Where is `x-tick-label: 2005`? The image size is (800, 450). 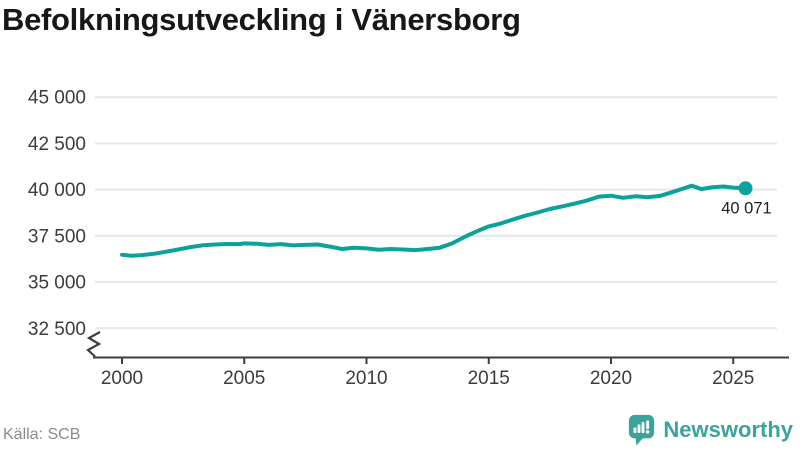
x-tick-label: 2005 is located at coordinates (244, 378).